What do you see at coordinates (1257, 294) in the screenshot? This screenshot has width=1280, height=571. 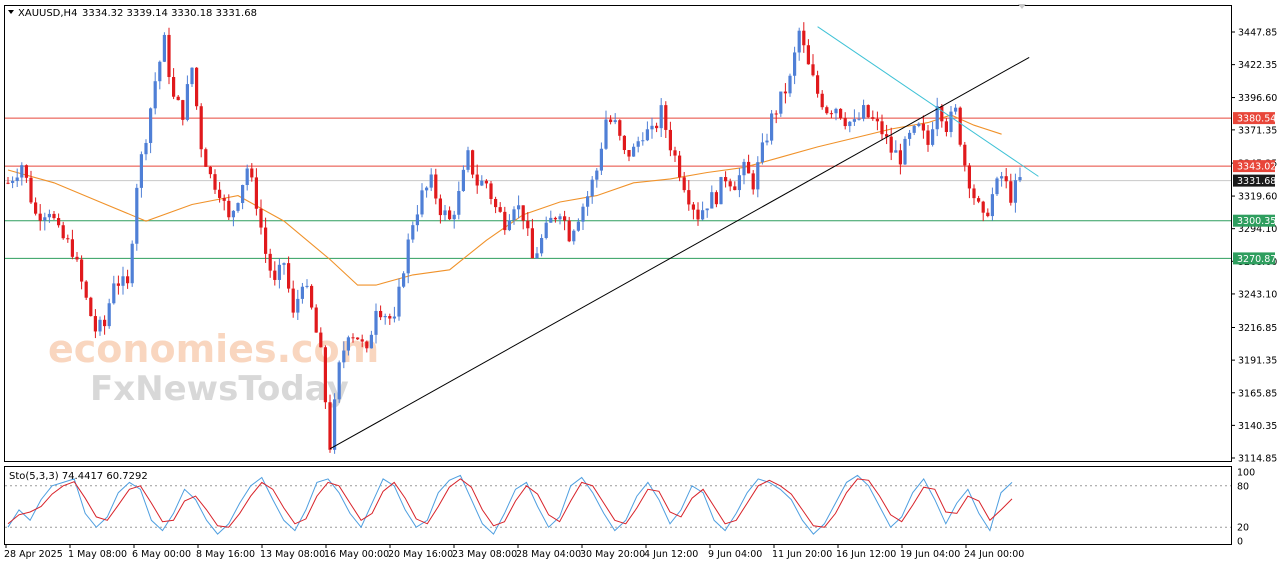 I see `y-tick-label: 3243.10` at bounding box center [1257, 294].